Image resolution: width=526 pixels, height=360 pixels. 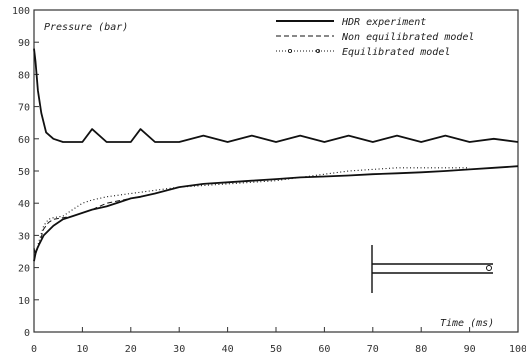 What do you see at coordinates (228, 349) in the screenshot?
I see `x-tick-label: 40` at bounding box center [228, 349].